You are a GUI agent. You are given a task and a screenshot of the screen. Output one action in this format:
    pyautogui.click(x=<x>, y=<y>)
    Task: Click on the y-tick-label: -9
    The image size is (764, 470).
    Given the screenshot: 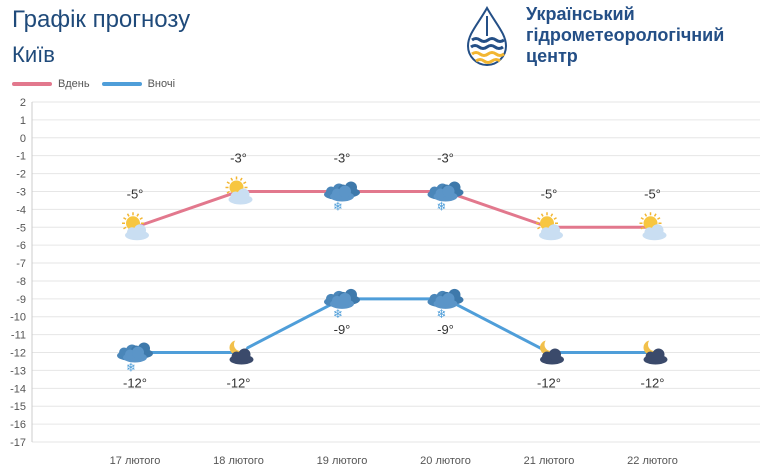 What is the action you would take?
    pyautogui.click(x=21, y=300)
    